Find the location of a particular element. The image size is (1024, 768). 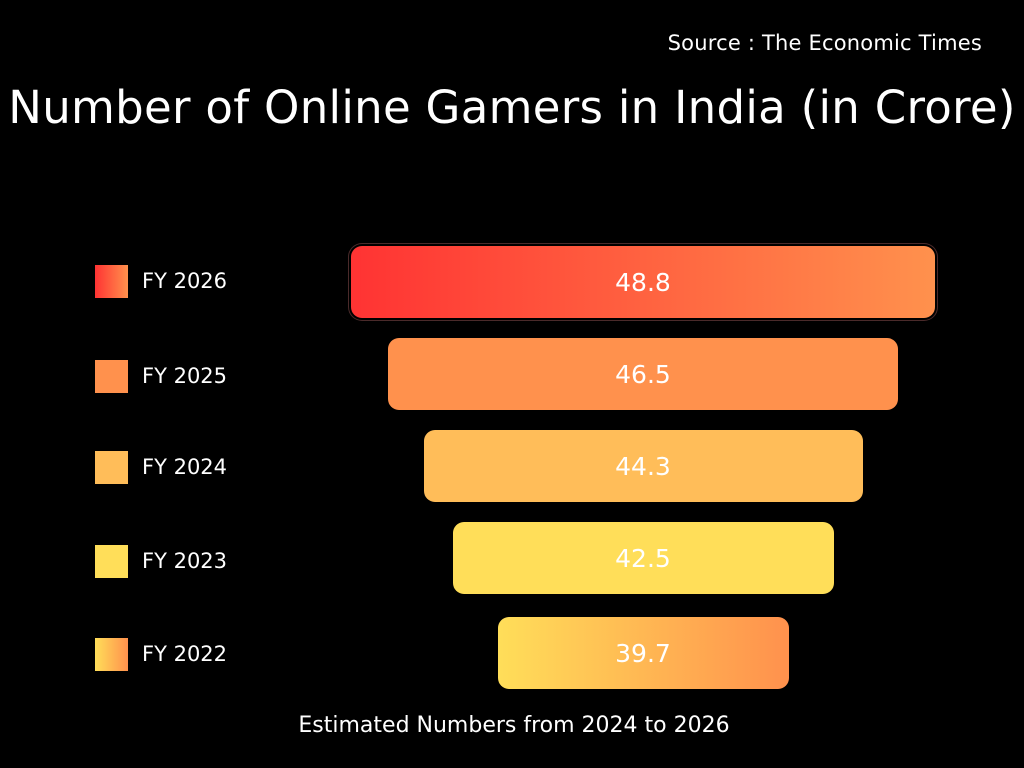

footnote: Estimated Numbers from 2024 to 2026 is located at coordinates (514, 725).